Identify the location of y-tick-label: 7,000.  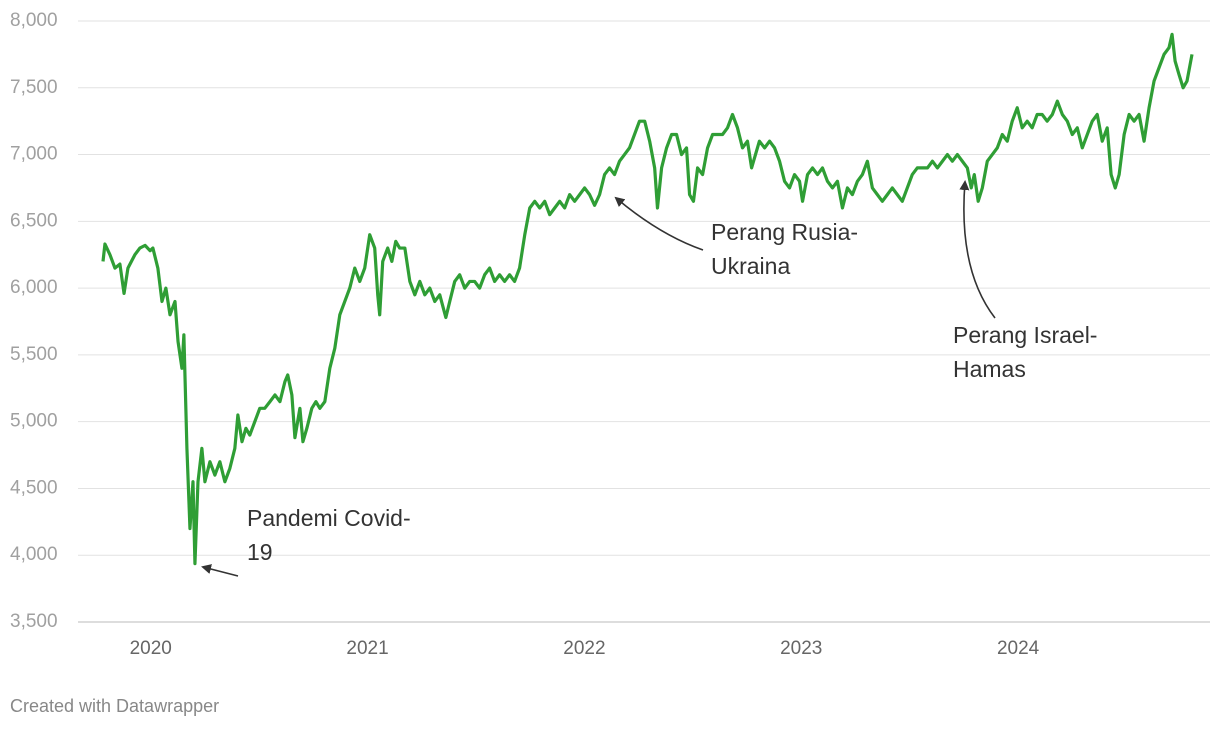
(34, 154).